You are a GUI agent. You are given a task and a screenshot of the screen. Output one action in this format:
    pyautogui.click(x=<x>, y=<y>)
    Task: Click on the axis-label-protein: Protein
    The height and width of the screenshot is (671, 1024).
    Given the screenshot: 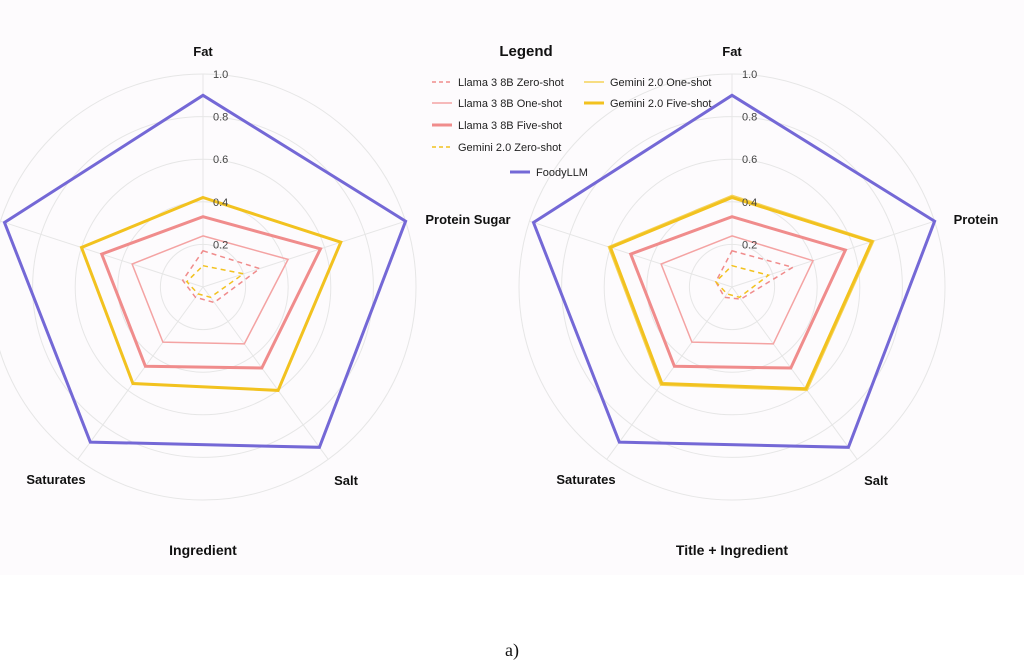 What is the action you would take?
    pyautogui.click(x=976, y=219)
    